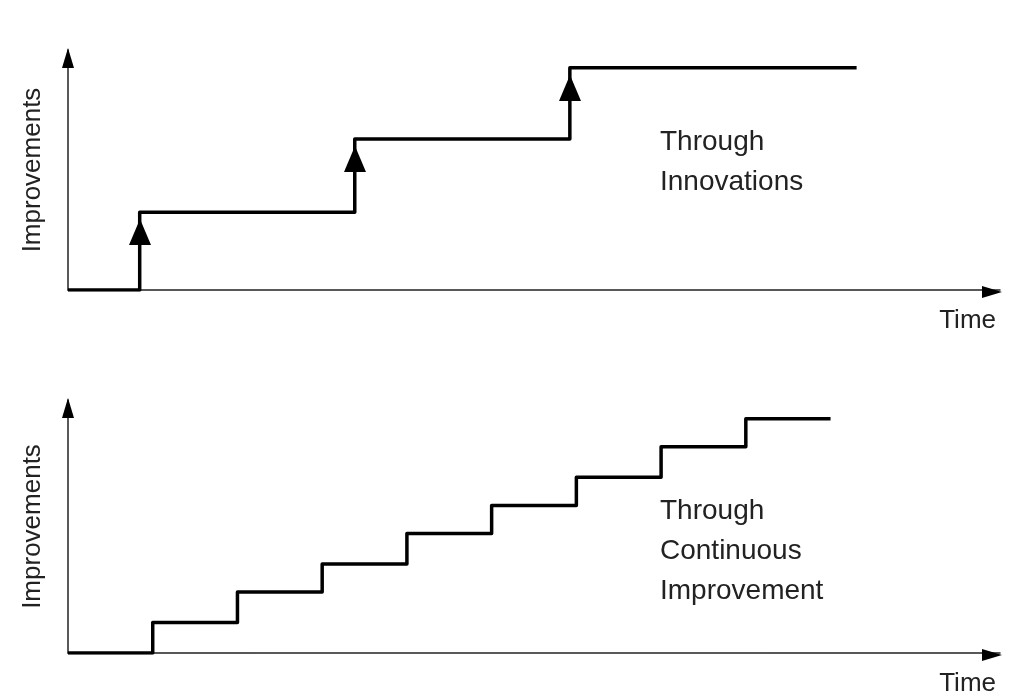 The width and height of the screenshot is (1018, 698). Describe the element at coordinates (742, 549) in the screenshot. I see `annotation: Through Continuous Improvement` at that location.